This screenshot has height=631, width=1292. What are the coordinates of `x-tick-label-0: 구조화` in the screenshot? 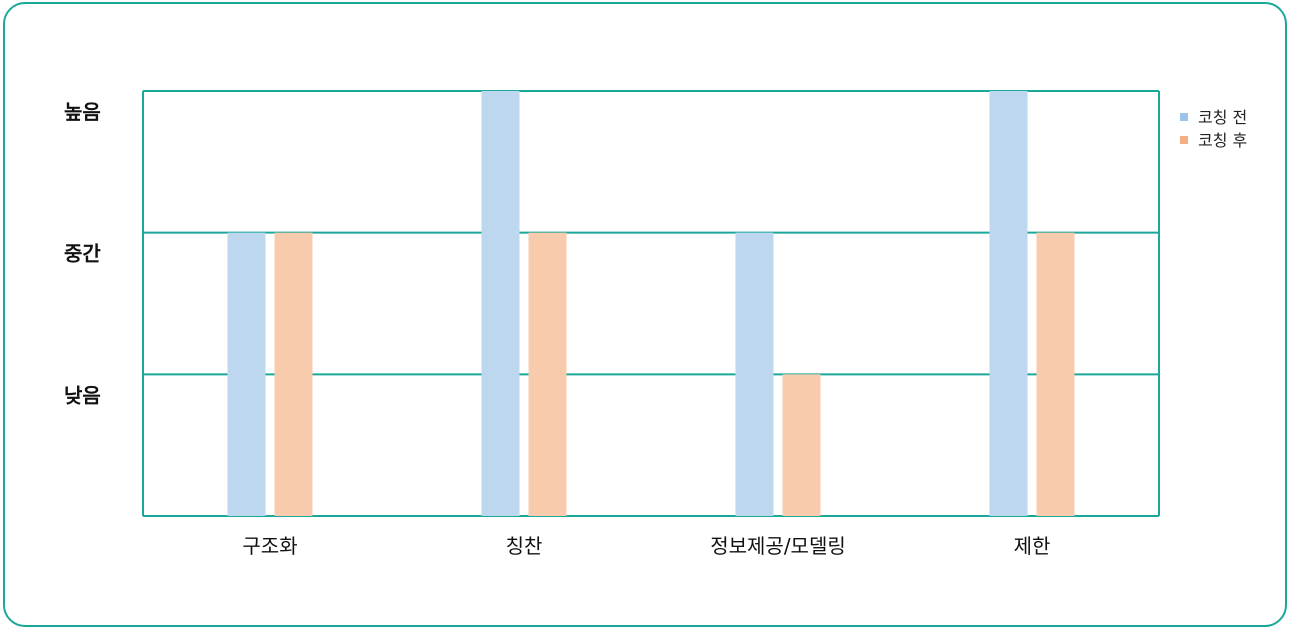 It's located at (269, 546).